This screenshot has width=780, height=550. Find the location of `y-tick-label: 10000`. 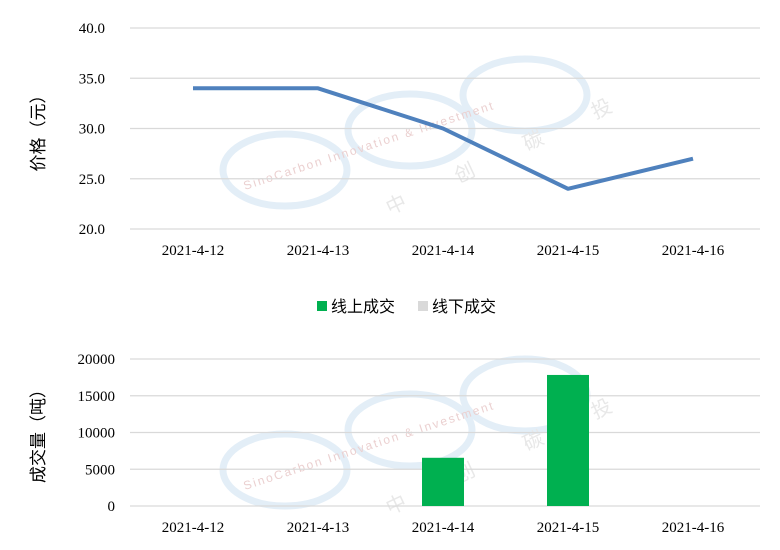

y-tick-label: 10000 is located at coordinates (97, 434).